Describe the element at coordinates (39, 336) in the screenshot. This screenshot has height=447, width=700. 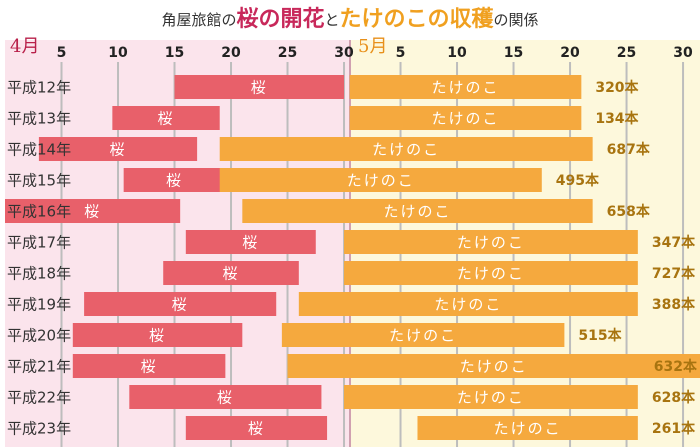
I see `category-label: 平成20年` at that location.